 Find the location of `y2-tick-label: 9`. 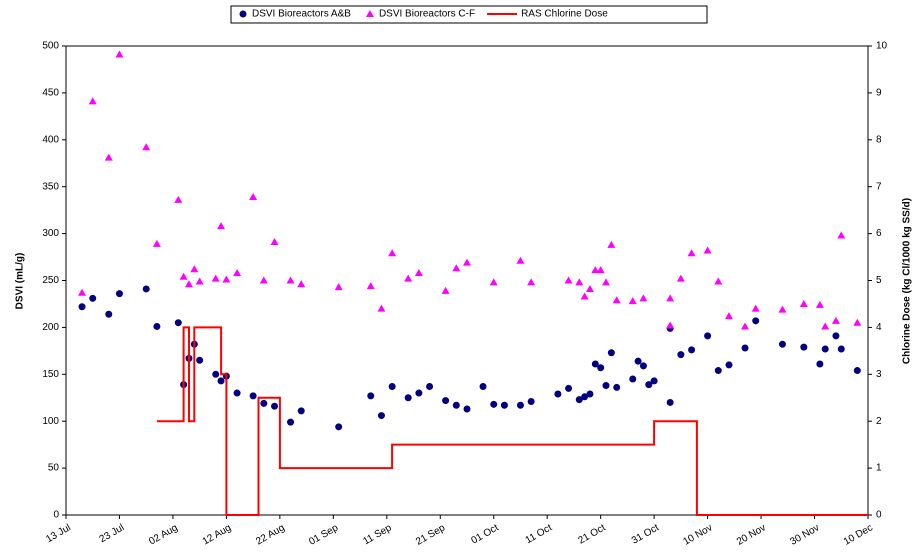

y2-tick-label: 9 is located at coordinates (879, 93).